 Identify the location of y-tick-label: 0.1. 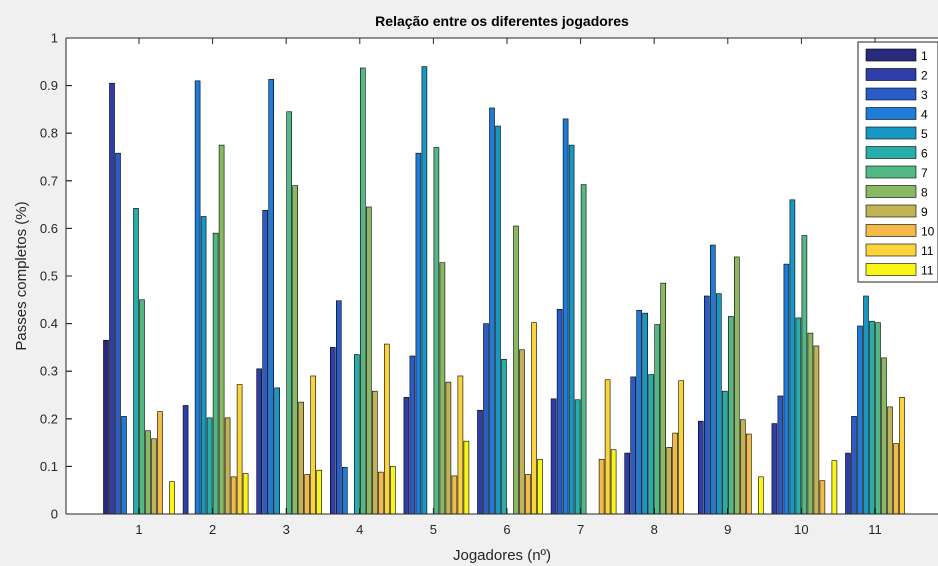
(49, 466).